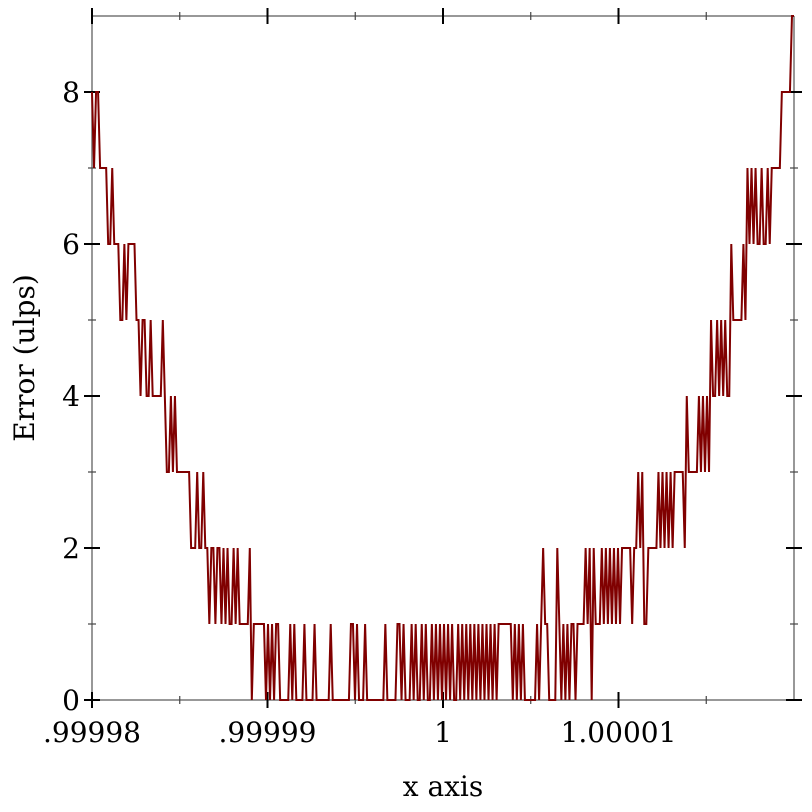 This screenshot has height=812, width=812. Describe the element at coordinates (71, 92) in the screenshot. I see `y-tick-label: 8` at that location.